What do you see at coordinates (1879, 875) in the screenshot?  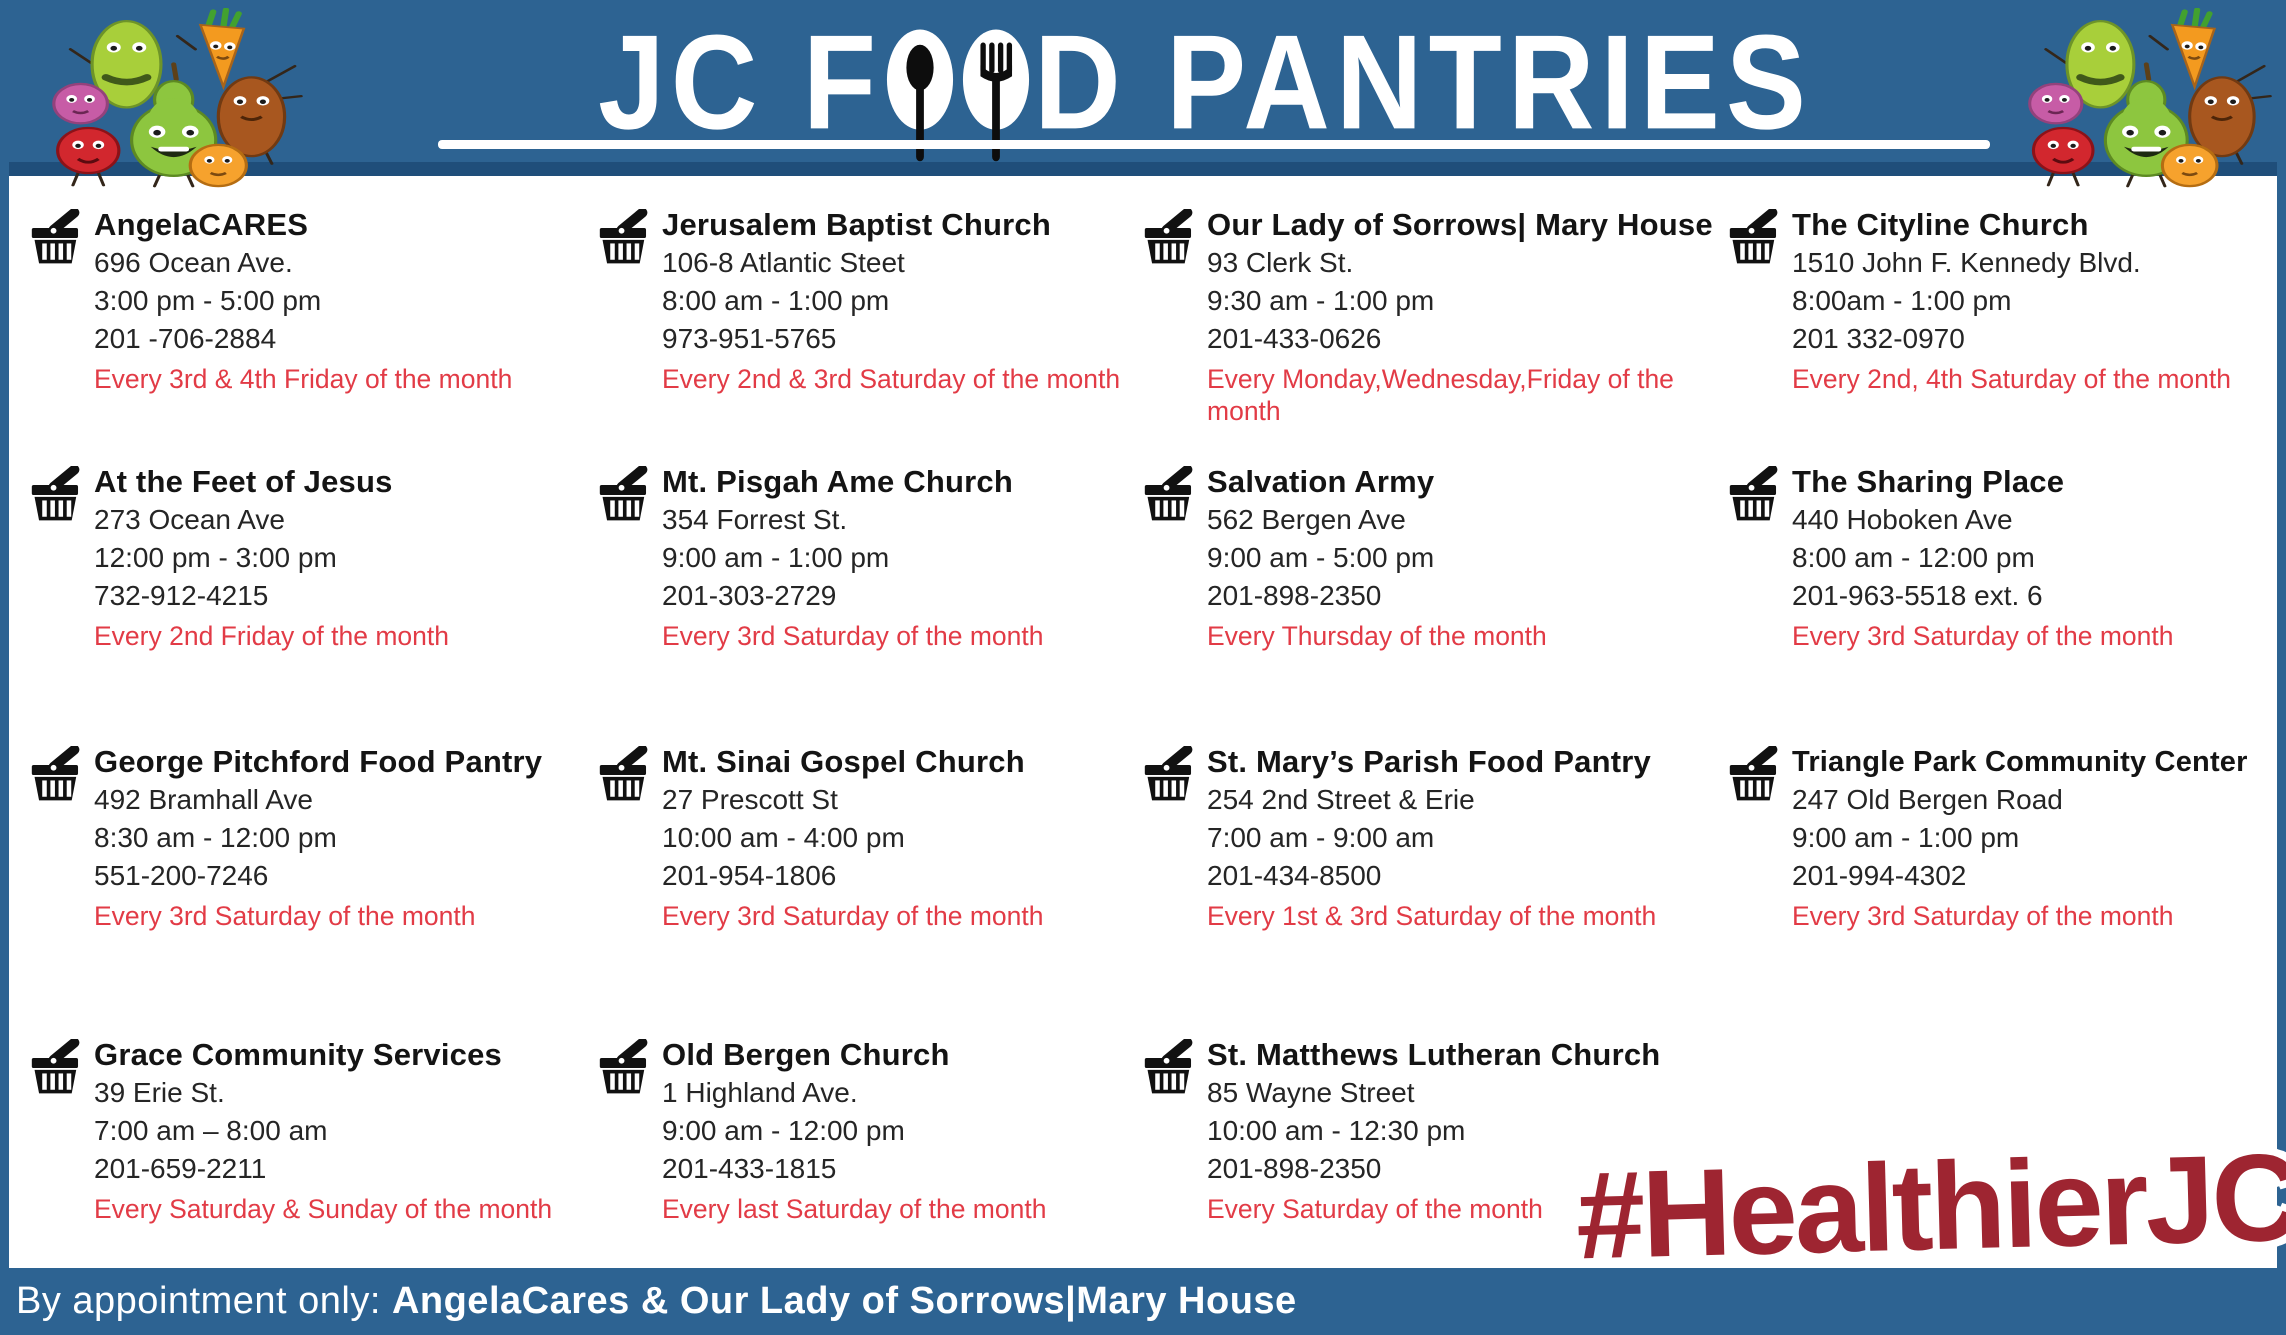 I see `pantry-phone: 201-994-4302` at bounding box center [1879, 875].